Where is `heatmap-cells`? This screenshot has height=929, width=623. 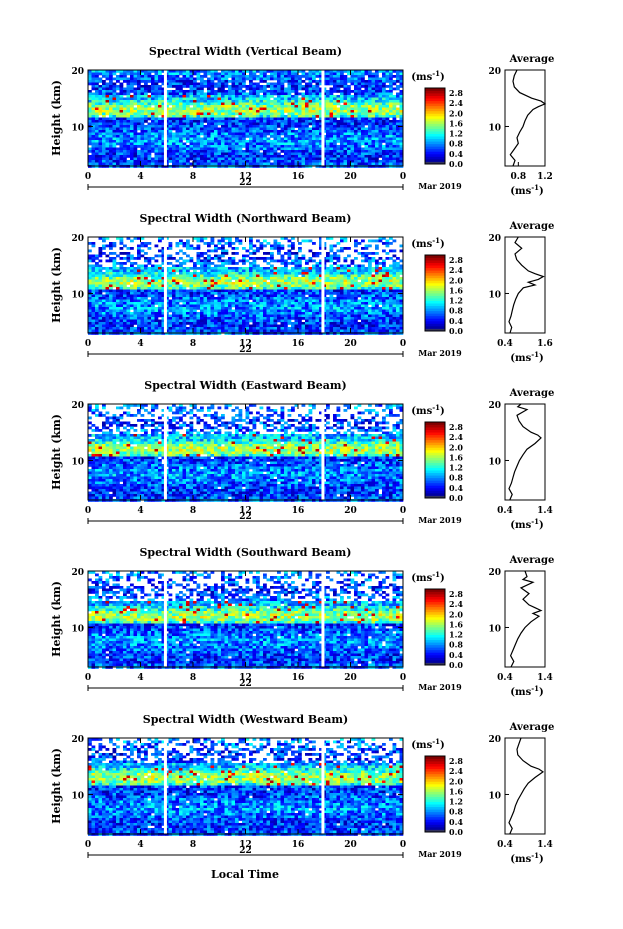
heatmap-cells is located at coordinates (246, 620).